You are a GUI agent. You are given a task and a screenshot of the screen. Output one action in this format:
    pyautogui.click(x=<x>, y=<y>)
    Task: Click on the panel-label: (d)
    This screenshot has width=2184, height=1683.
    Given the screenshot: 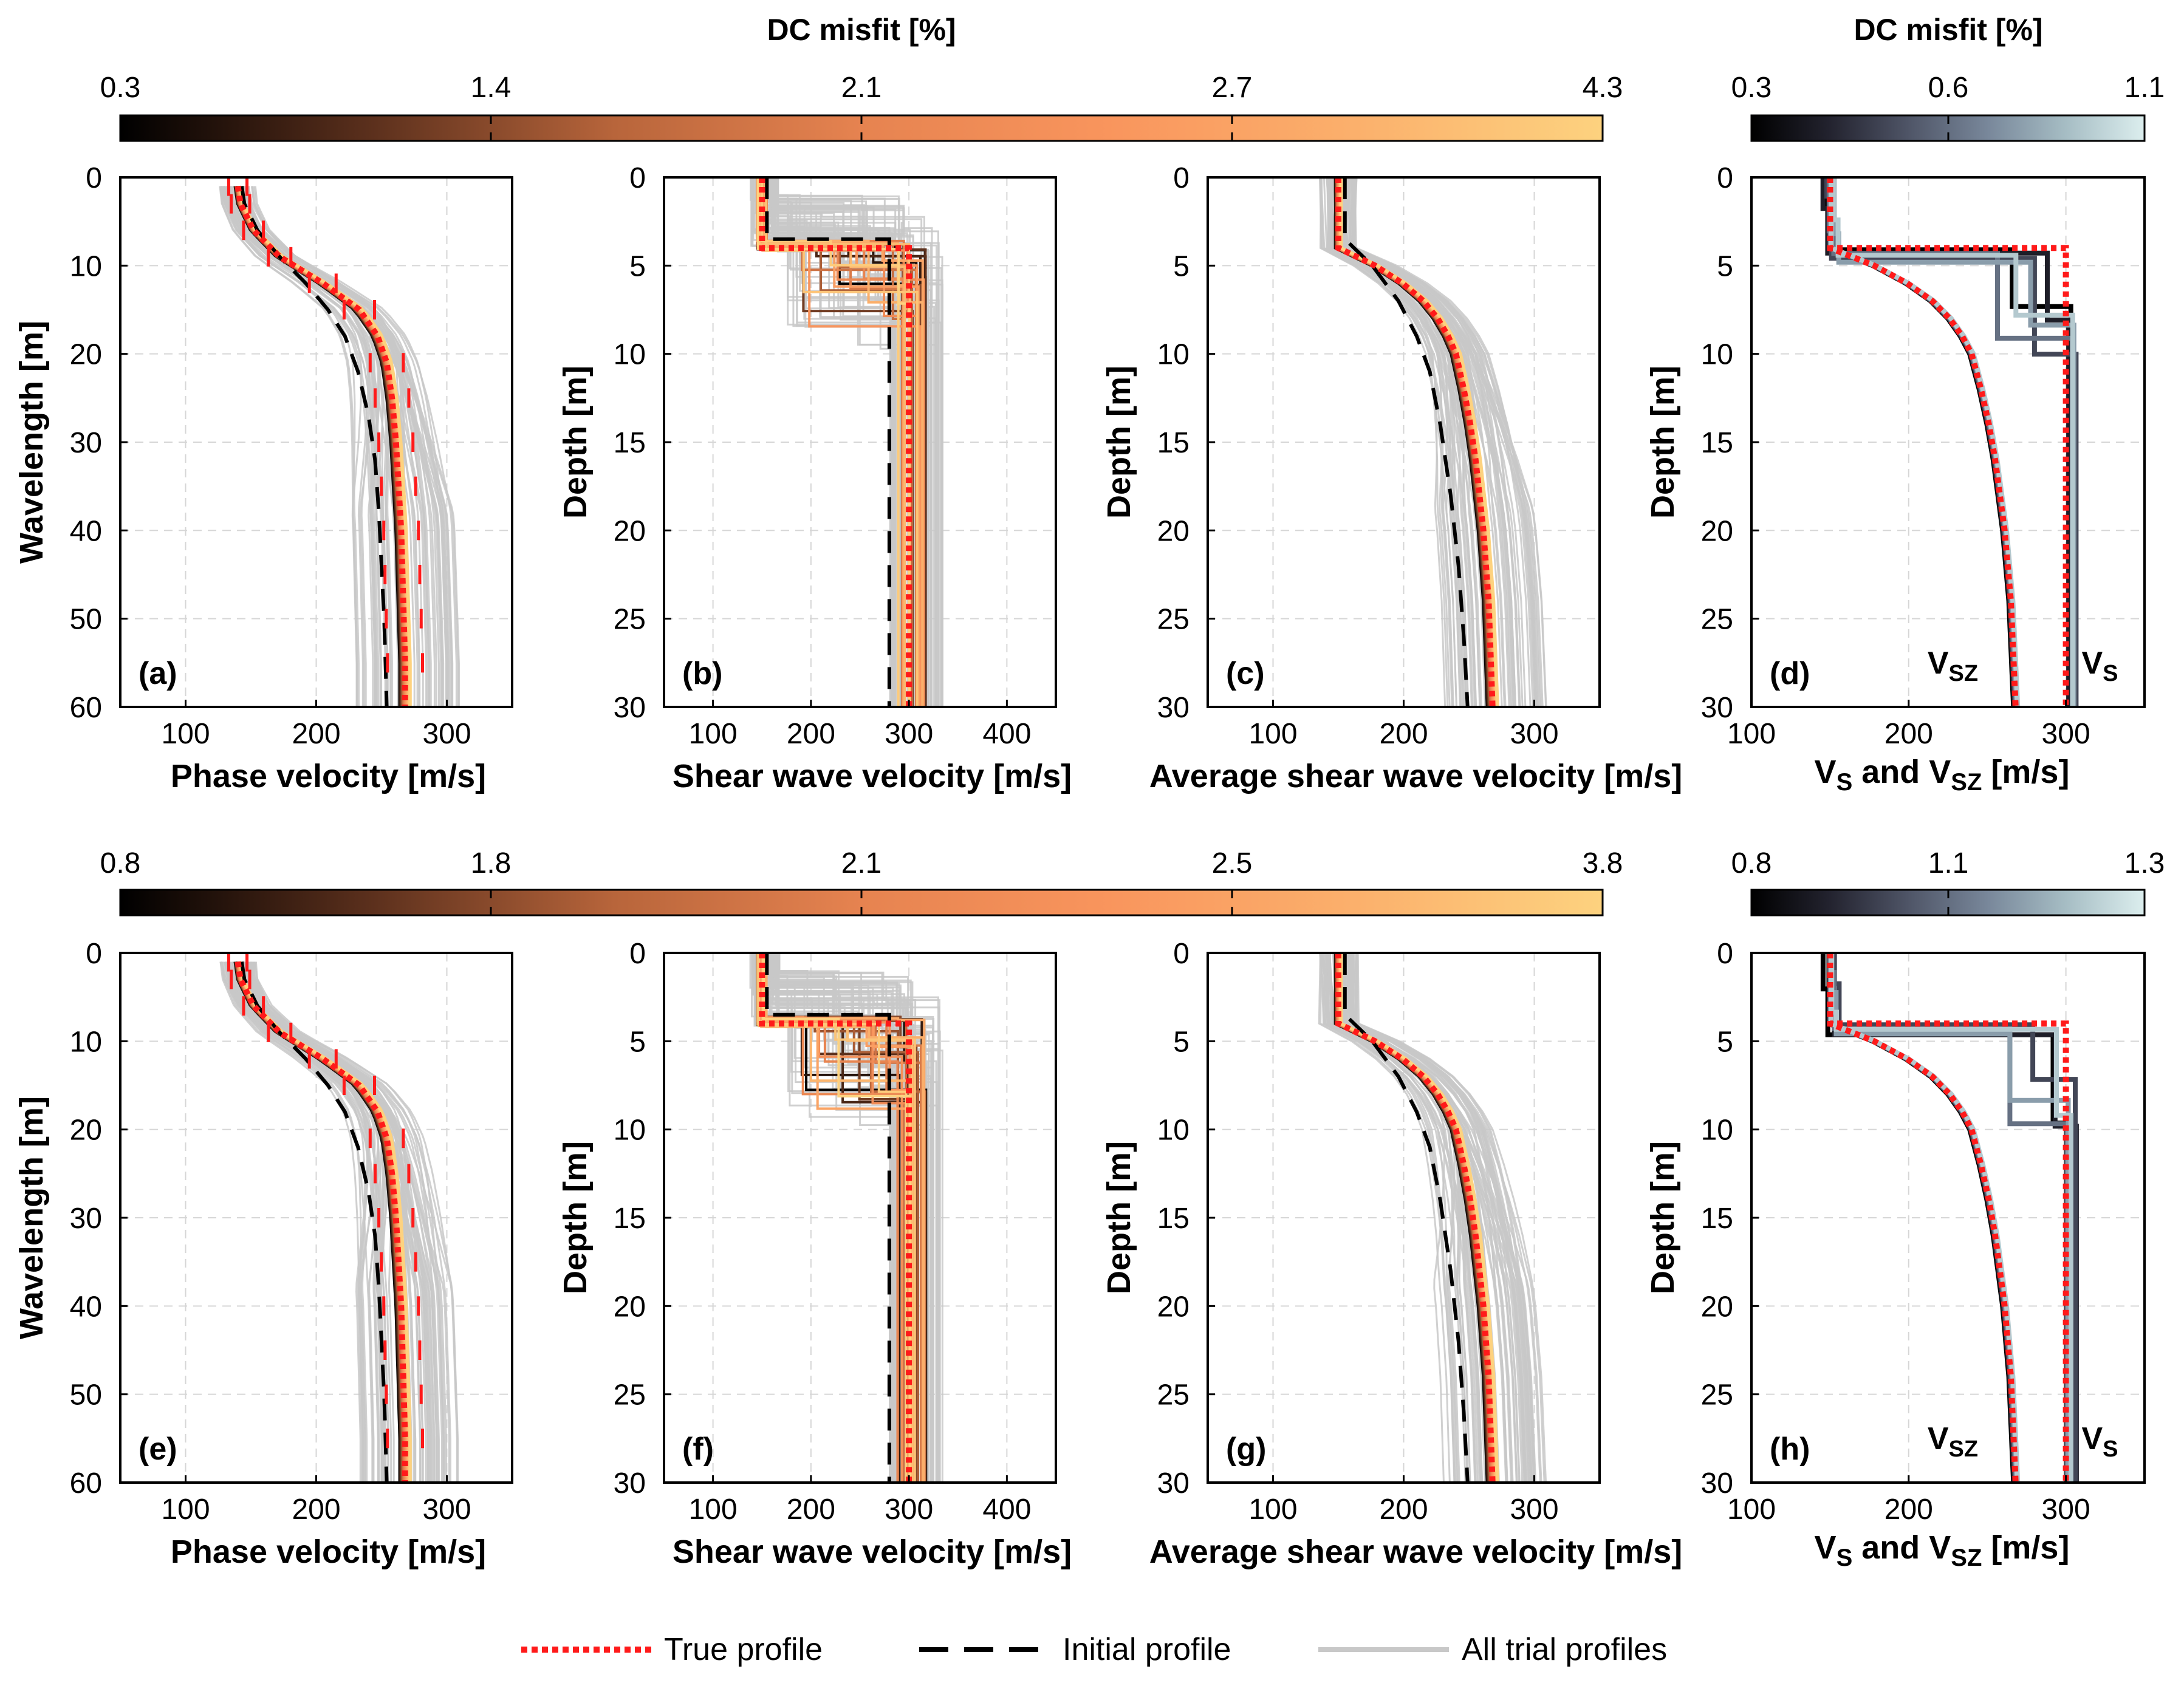 What is the action you would take?
    pyautogui.click(x=1790, y=673)
    